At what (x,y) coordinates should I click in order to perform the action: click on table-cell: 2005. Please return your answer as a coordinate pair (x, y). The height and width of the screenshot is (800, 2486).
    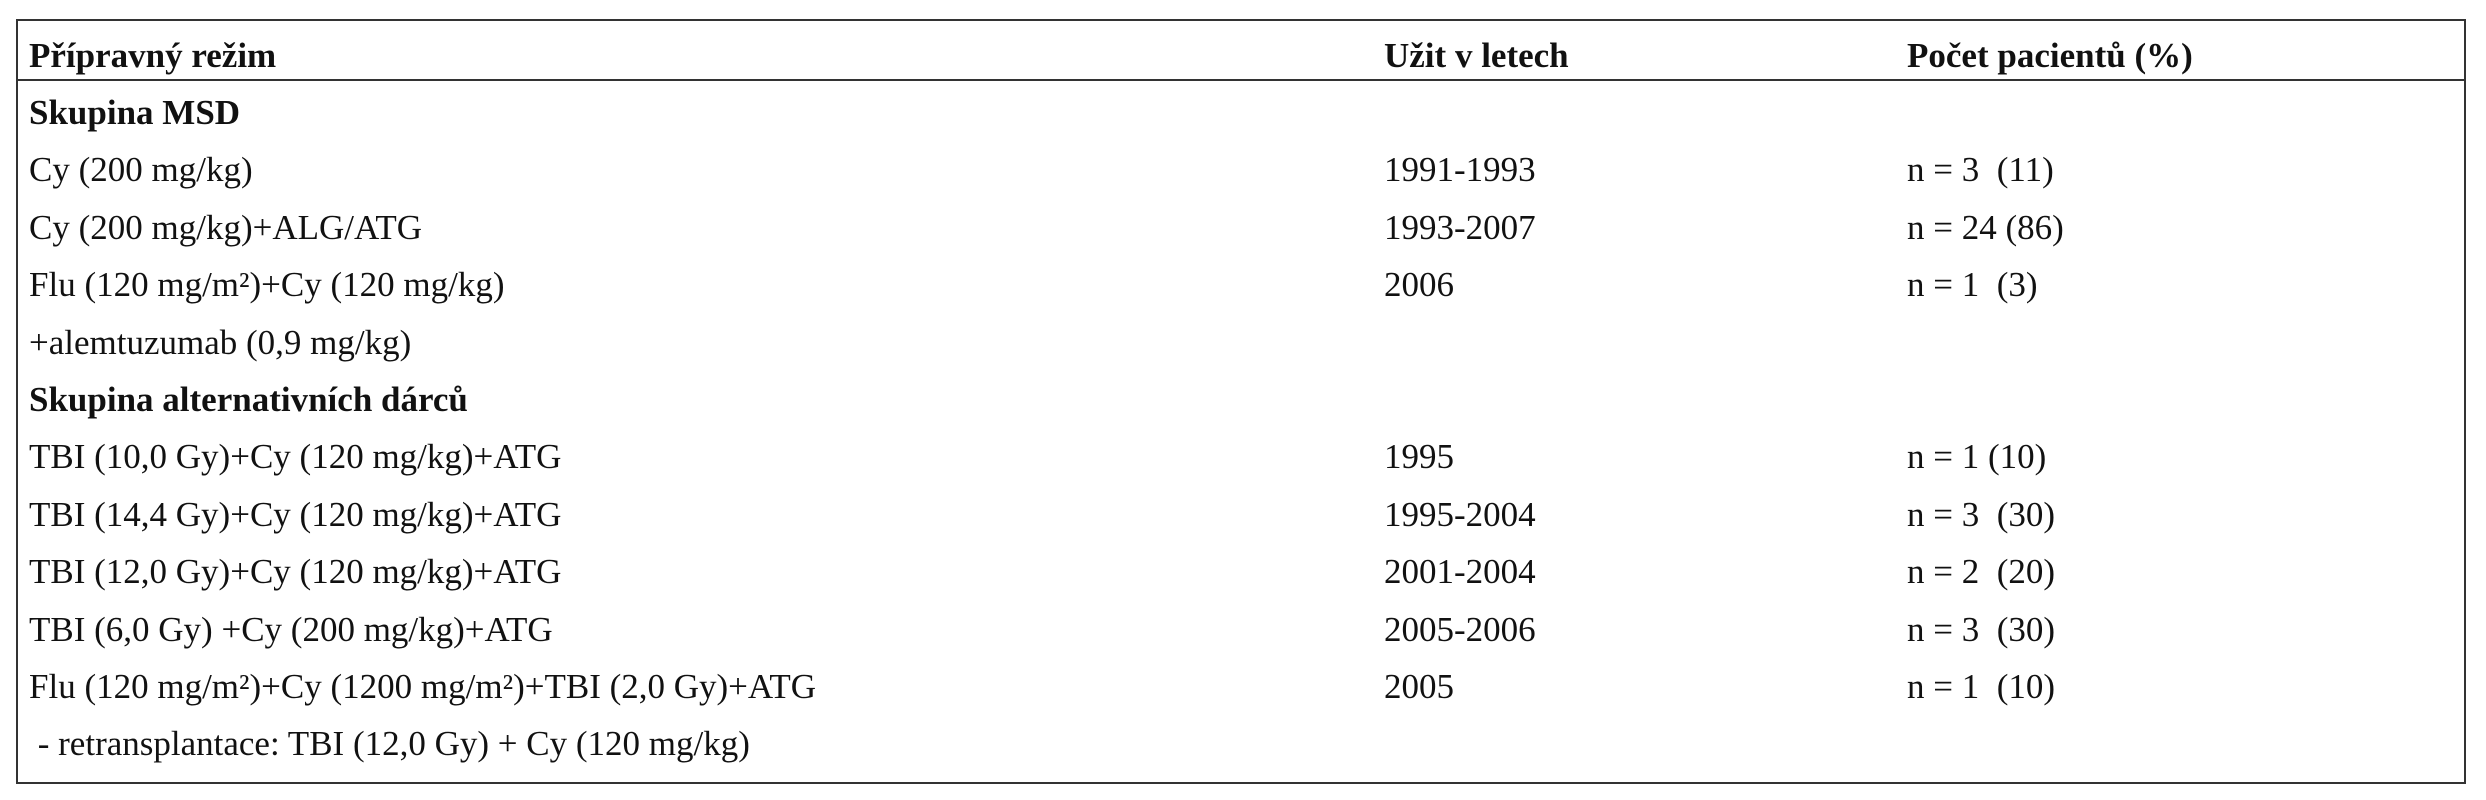
    Looking at the image, I should click on (1419, 686).